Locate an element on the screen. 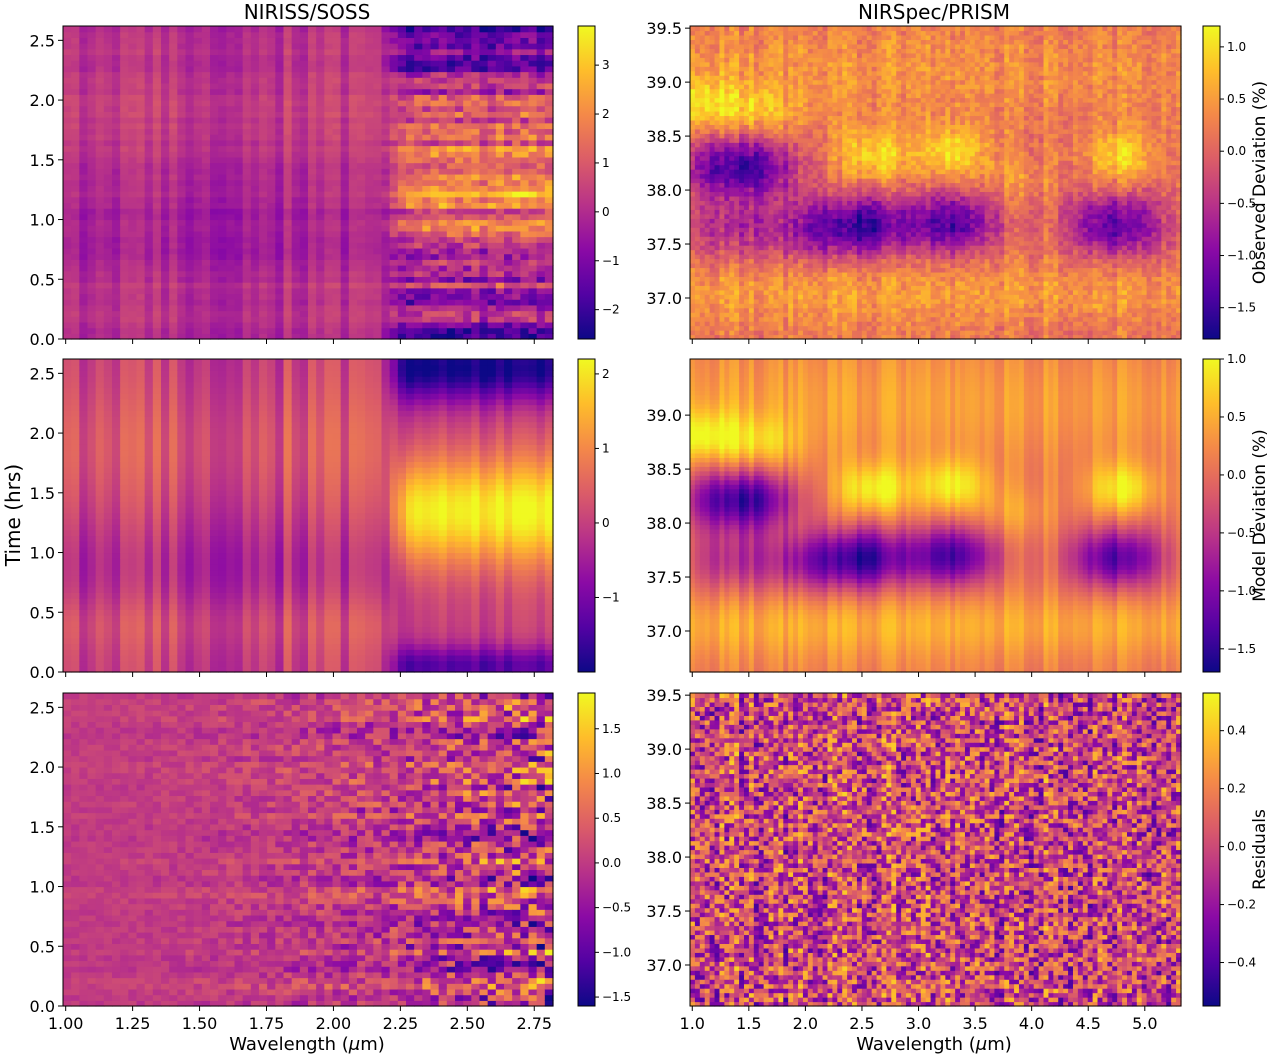 Image resolution: width=1280 pixels, height=1058 pixels. x-tick-label: 5.0 is located at coordinates (1144, 1023).